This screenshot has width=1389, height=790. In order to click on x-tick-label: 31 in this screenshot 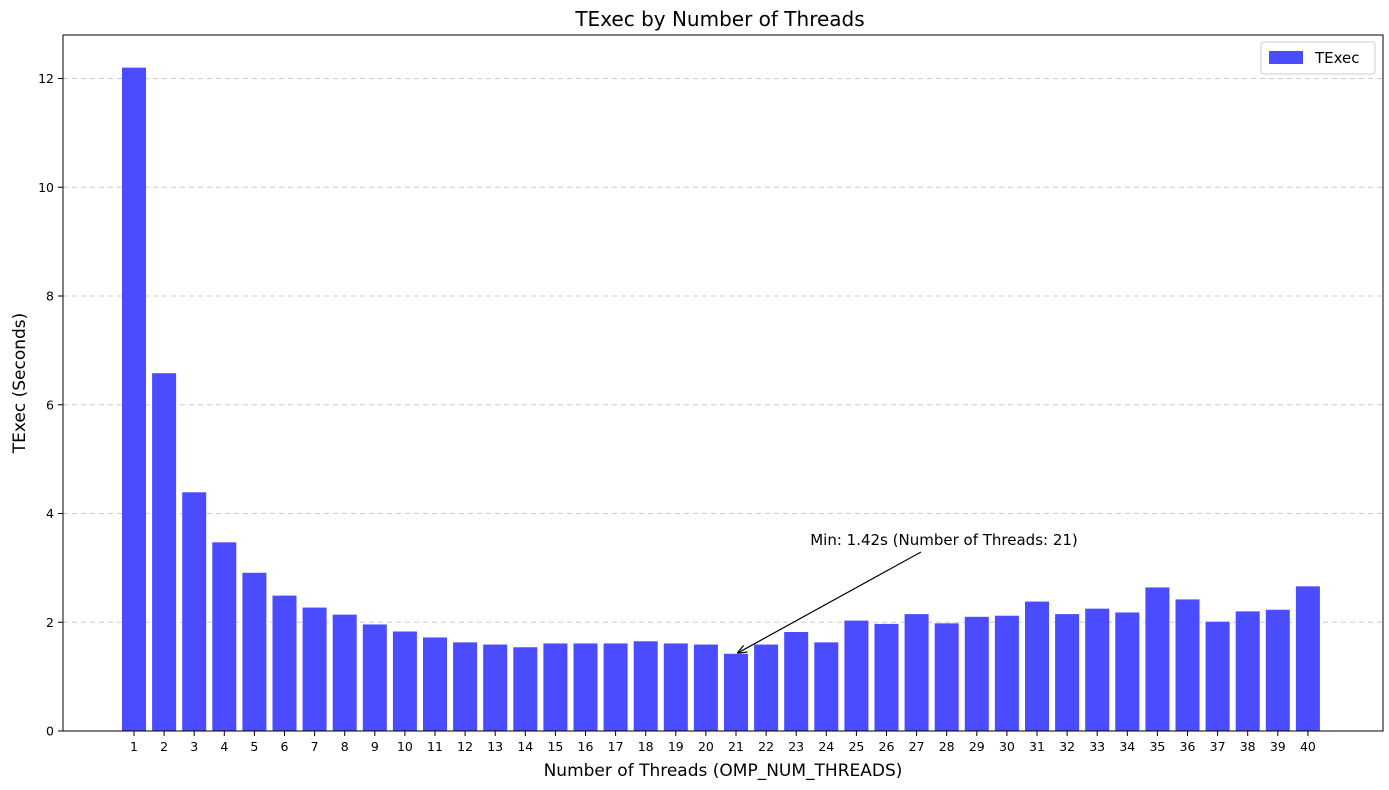, I will do `click(1037, 746)`.